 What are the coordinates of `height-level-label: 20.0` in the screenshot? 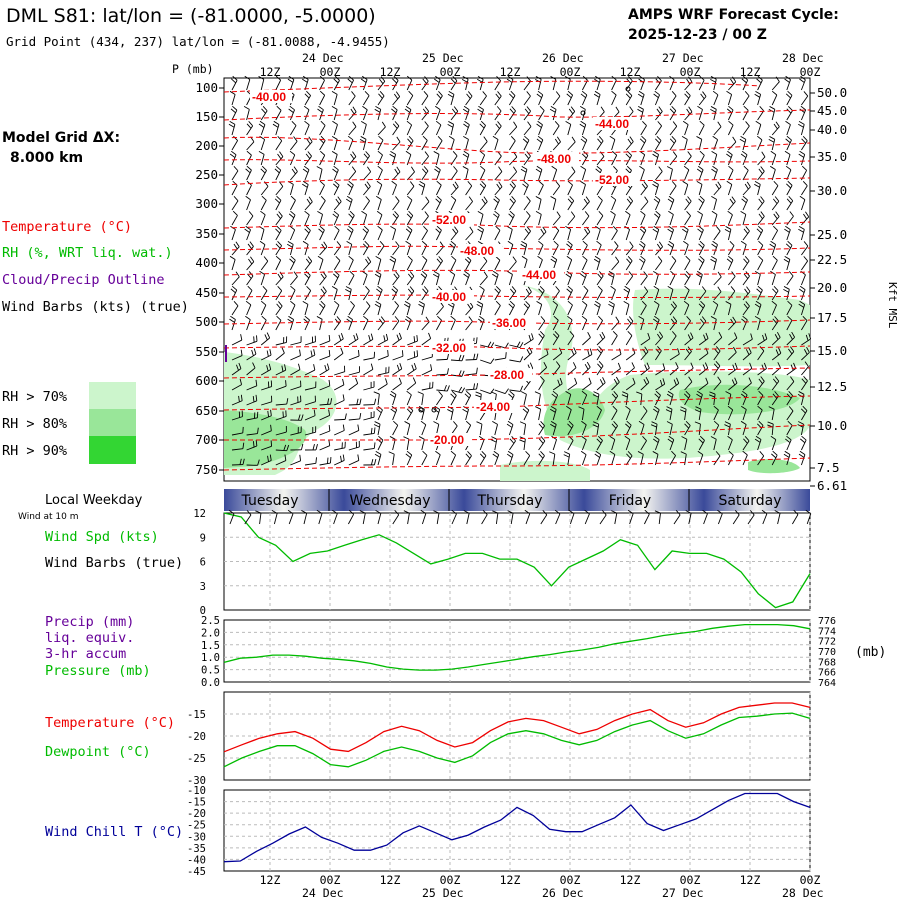 It's located at (832, 287).